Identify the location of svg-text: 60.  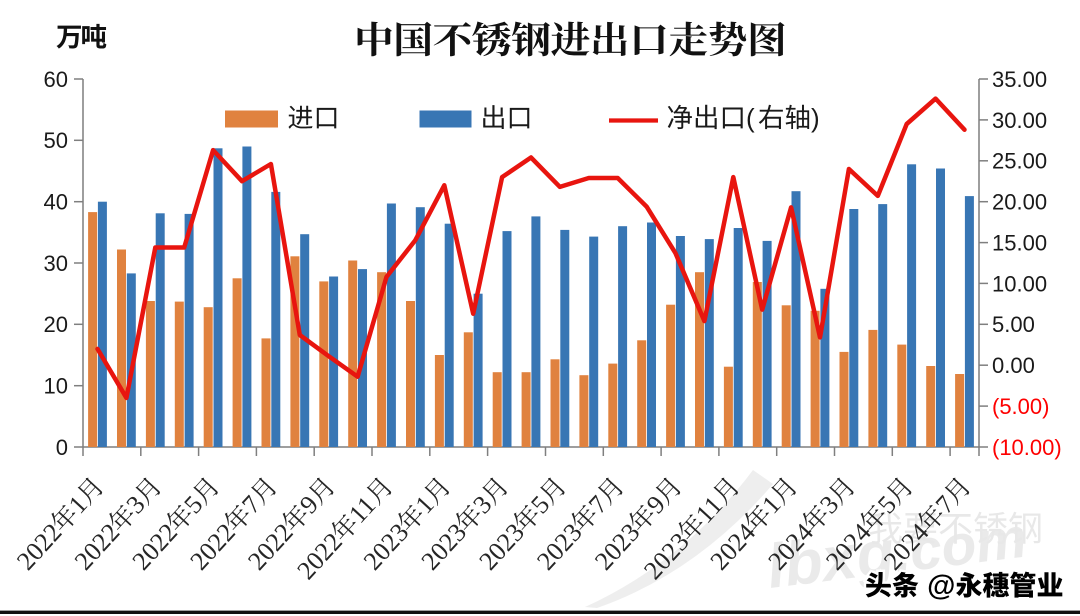
(56, 79).